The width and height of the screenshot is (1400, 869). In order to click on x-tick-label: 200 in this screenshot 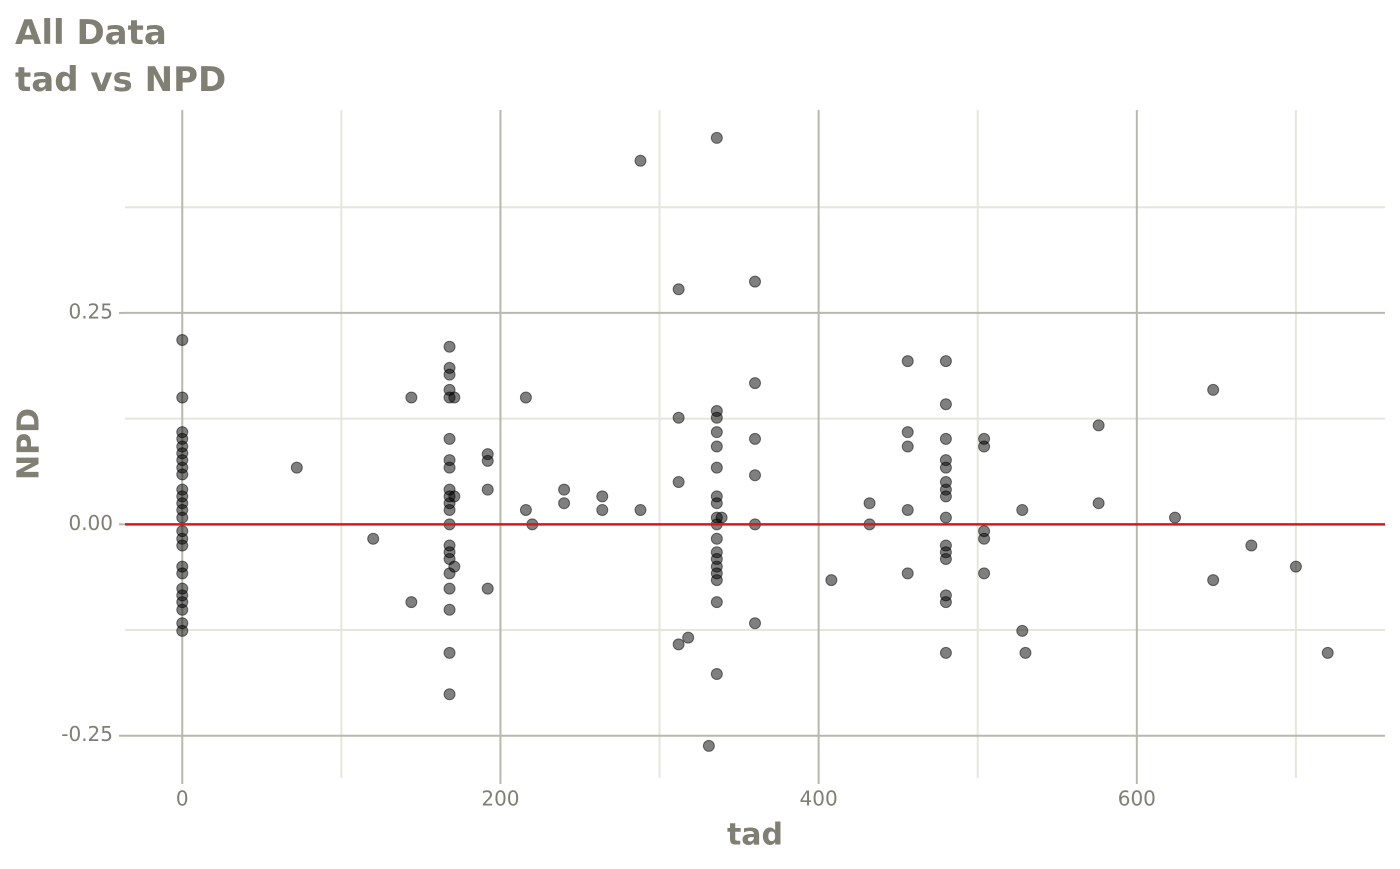, I will do `click(500, 799)`.